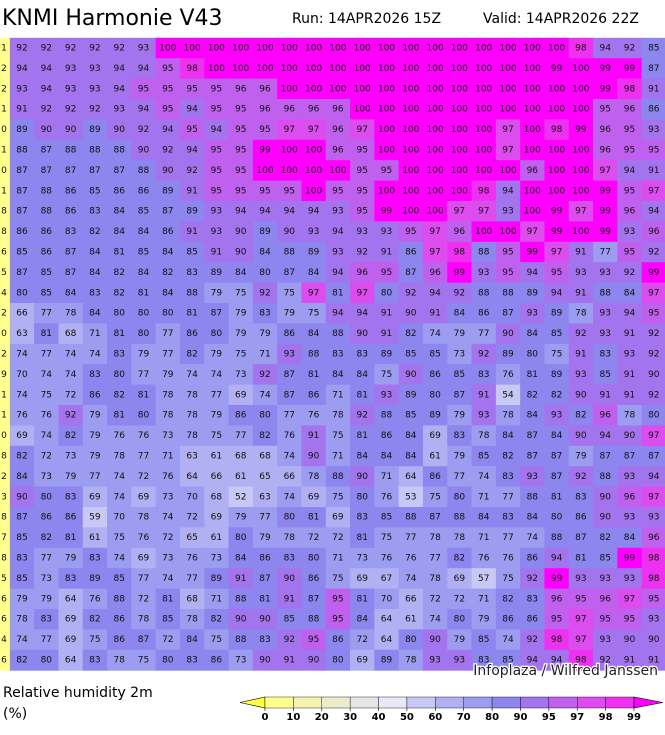  Describe the element at coordinates (118, 334) in the screenshot. I see `humidity-value: 81` at that location.